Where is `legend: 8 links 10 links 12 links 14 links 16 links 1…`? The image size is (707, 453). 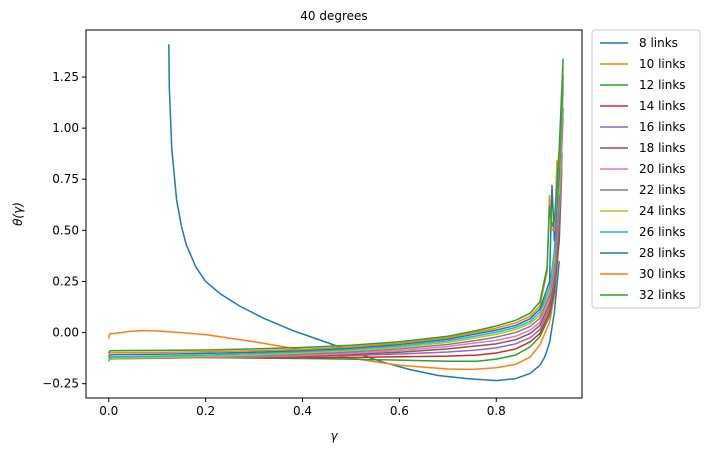
legend: 8 links 10 links 12 links 14 links 16 links 1… is located at coordinates (646, 169).